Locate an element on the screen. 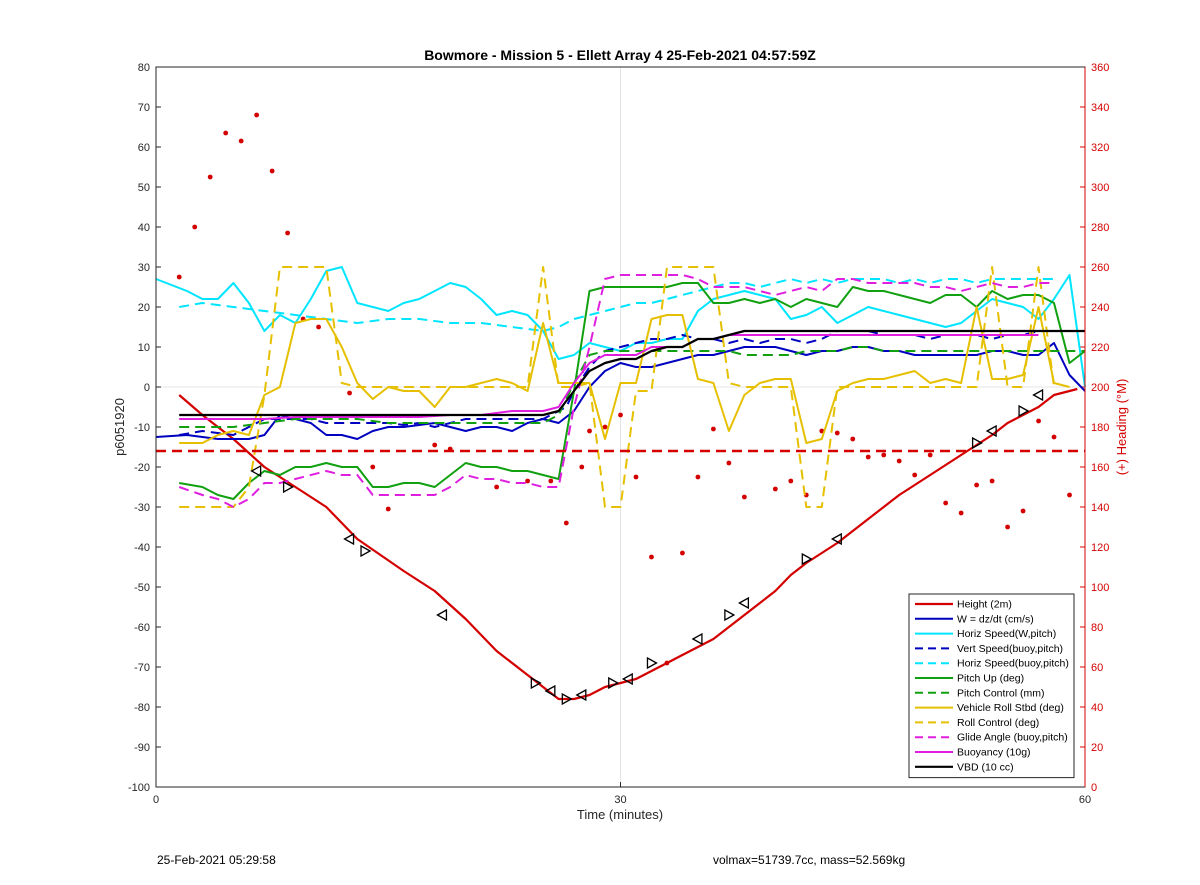  y2-tick-label: 20 is located at coordinates (1097, 748).